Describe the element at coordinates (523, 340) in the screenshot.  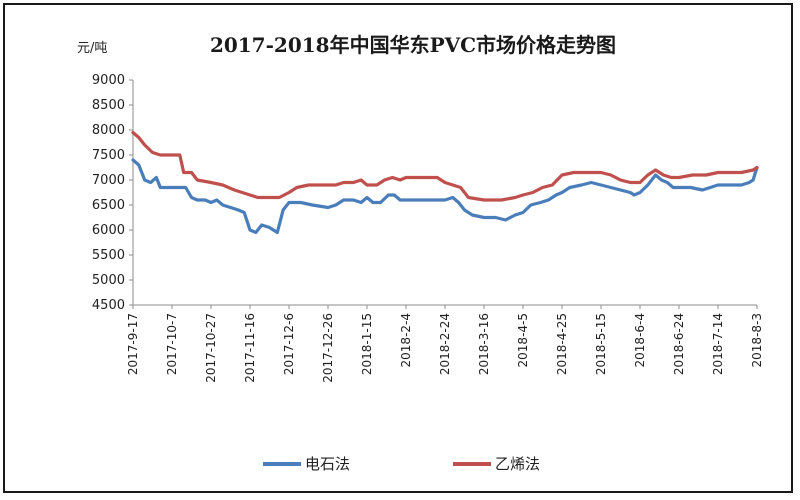
I see `x-tick-label: 2018-4-5` at that location.